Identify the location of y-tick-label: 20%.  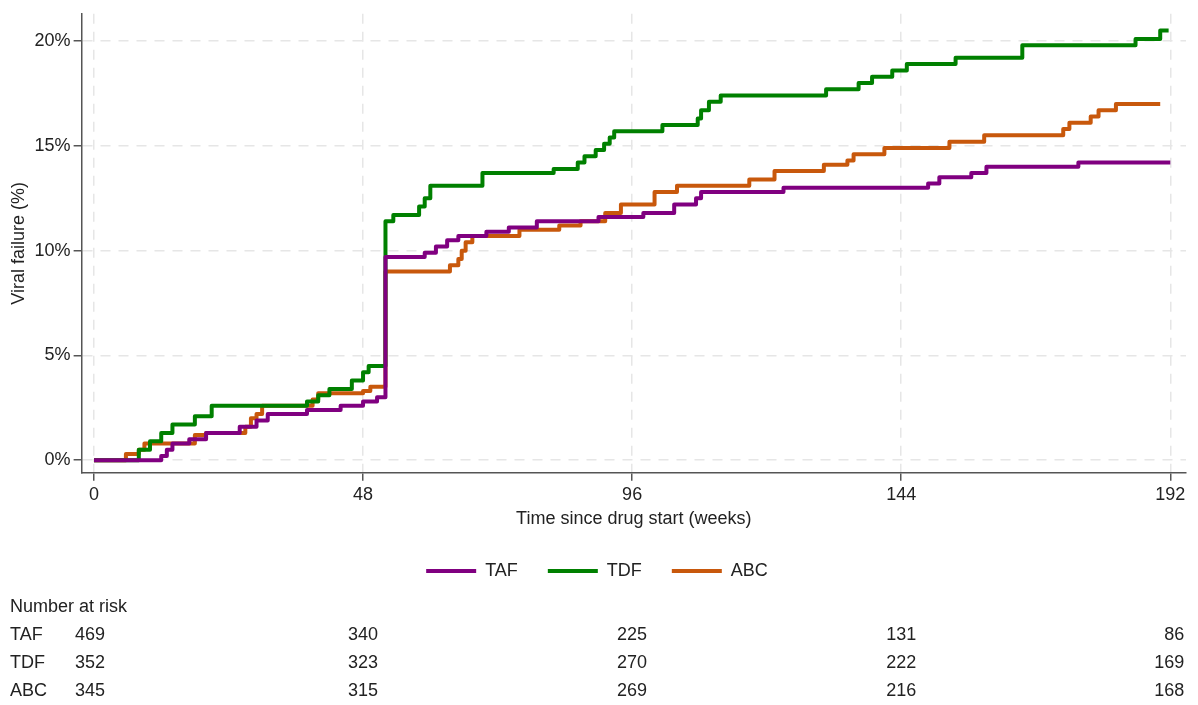
(52, 40).